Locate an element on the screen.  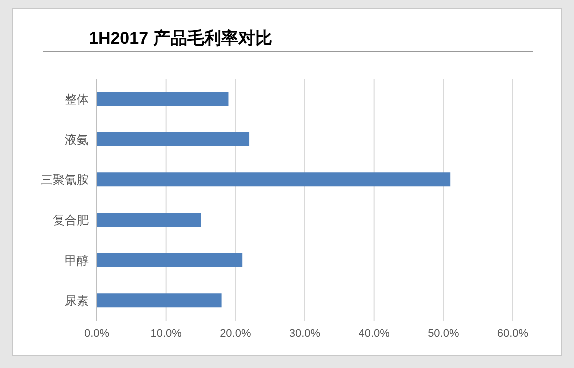
chart-title: 1H2017 产品毛利率对比 is located at coordinates (180, 39).